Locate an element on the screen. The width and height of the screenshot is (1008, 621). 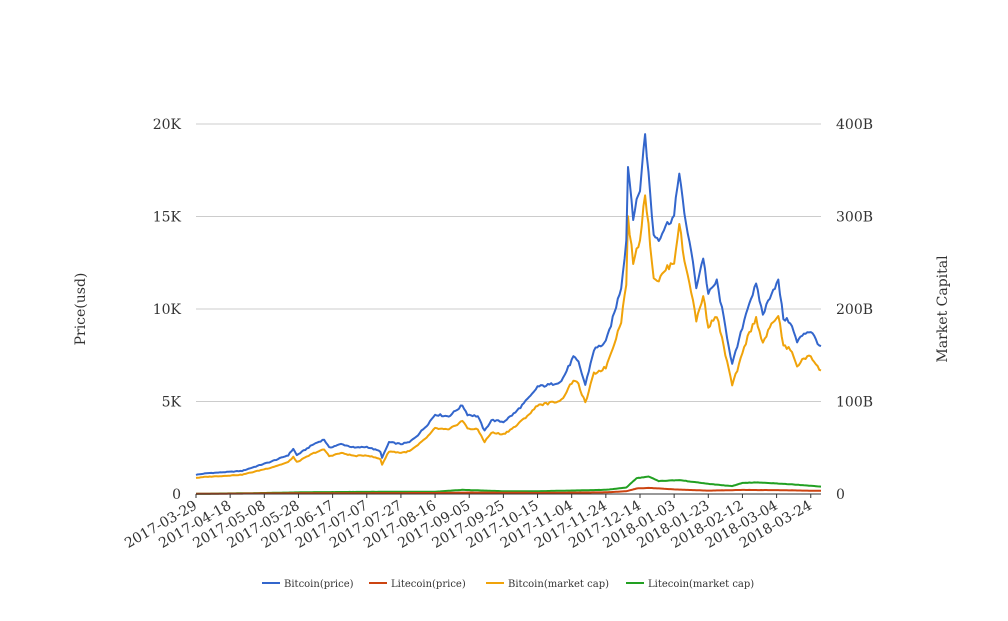
left-tick-label: 15K is located at coordinates (167, 218).